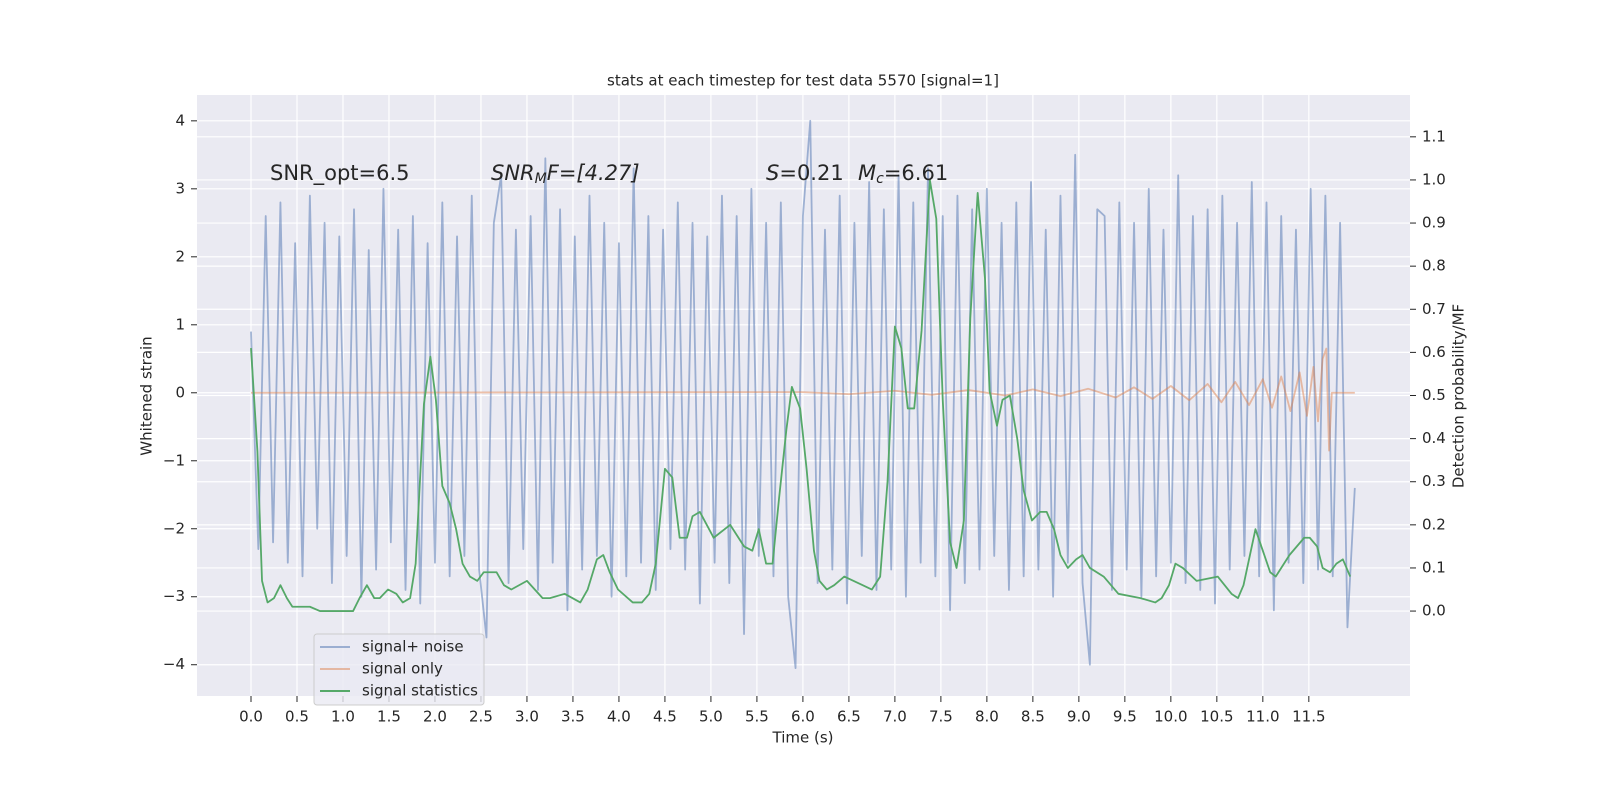 The width and height of the screenshot is (1600, 804). Describe the element at coordinates (1125, 717) in the screenshot. I see `x-tick-label: 9.5` at that location.